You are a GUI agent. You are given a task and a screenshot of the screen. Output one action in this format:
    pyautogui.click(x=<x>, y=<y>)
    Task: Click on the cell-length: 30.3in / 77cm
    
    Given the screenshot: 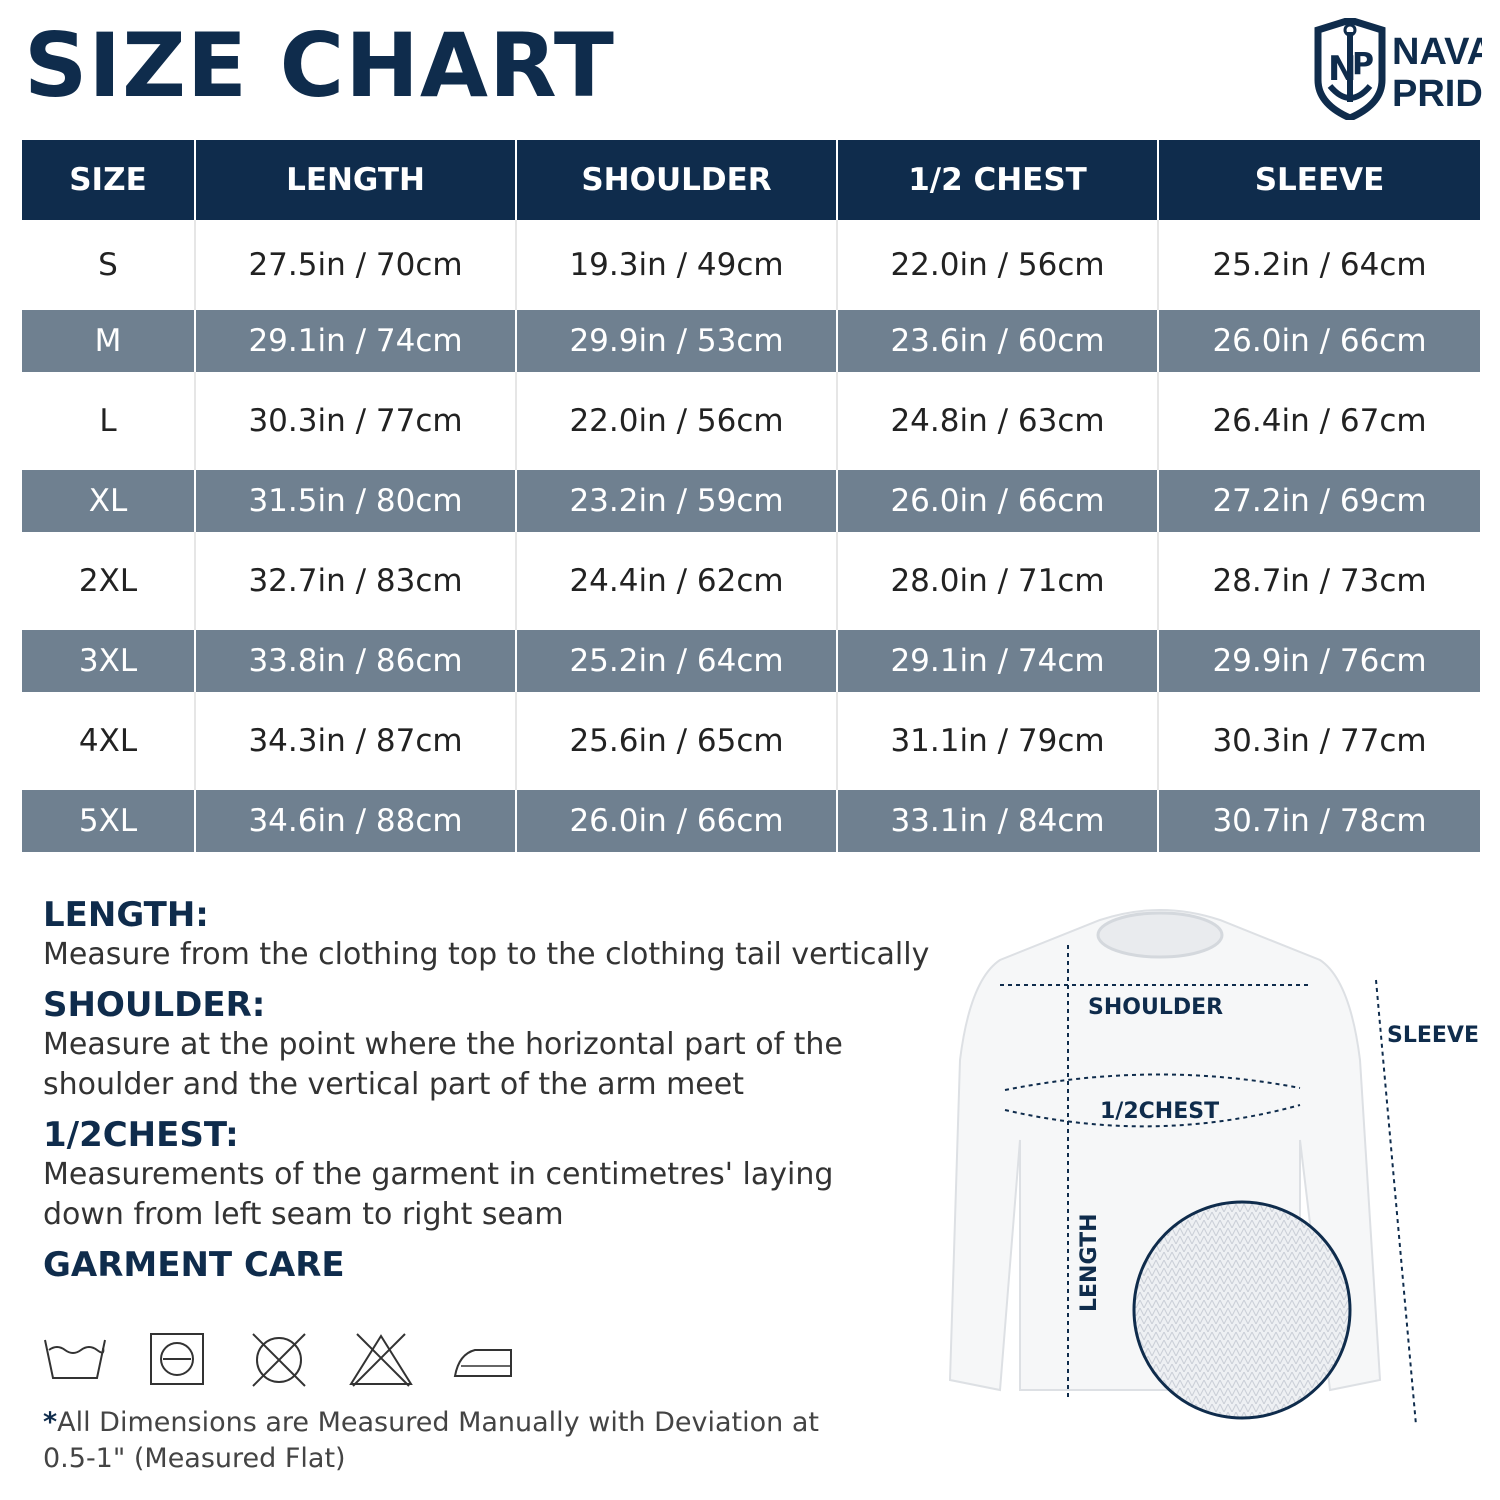 What is the action you would take?
    pyautogui.click(x=355, y=421)
    